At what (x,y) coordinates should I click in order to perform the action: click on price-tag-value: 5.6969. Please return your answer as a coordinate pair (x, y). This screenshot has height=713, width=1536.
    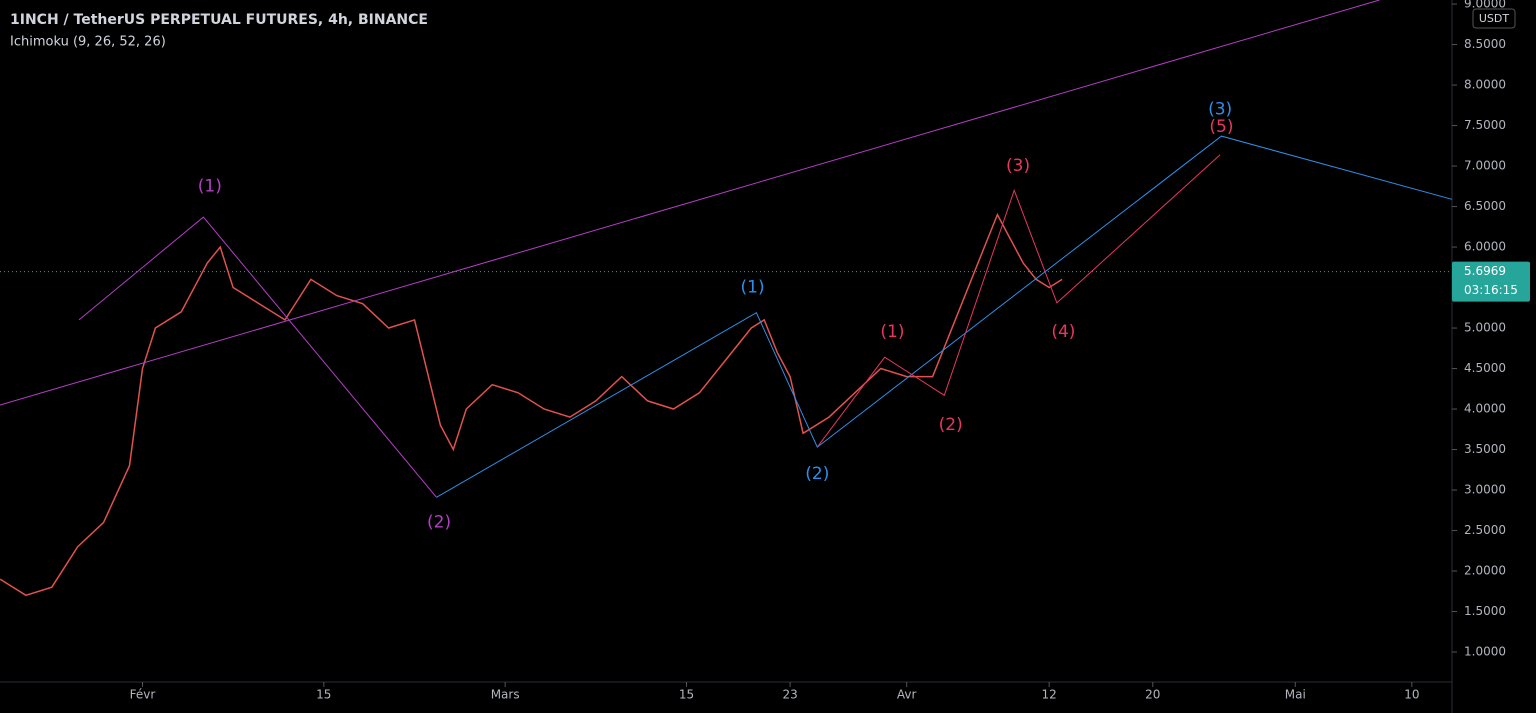
    Looking at the image, I should click on (1485, 271).